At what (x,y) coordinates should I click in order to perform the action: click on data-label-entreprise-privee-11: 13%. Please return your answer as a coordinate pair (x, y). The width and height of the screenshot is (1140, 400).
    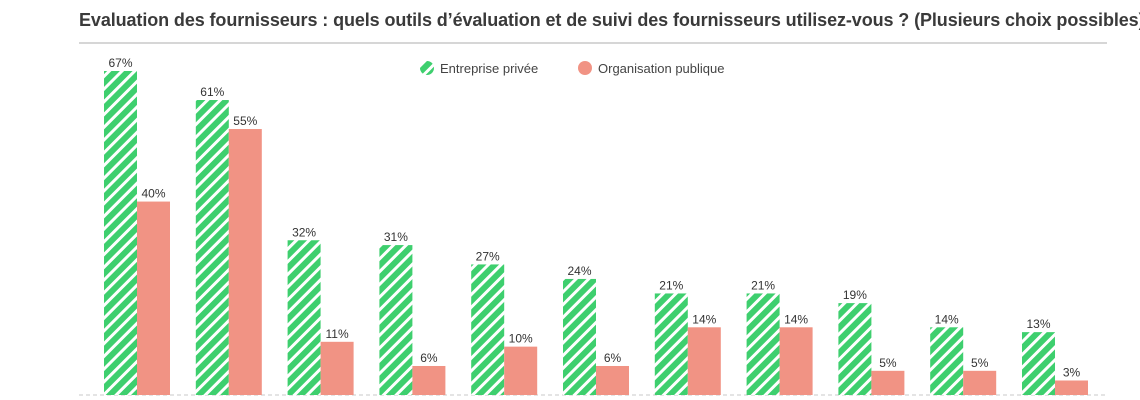
    Looking at the image, I should click on (1038, 324).